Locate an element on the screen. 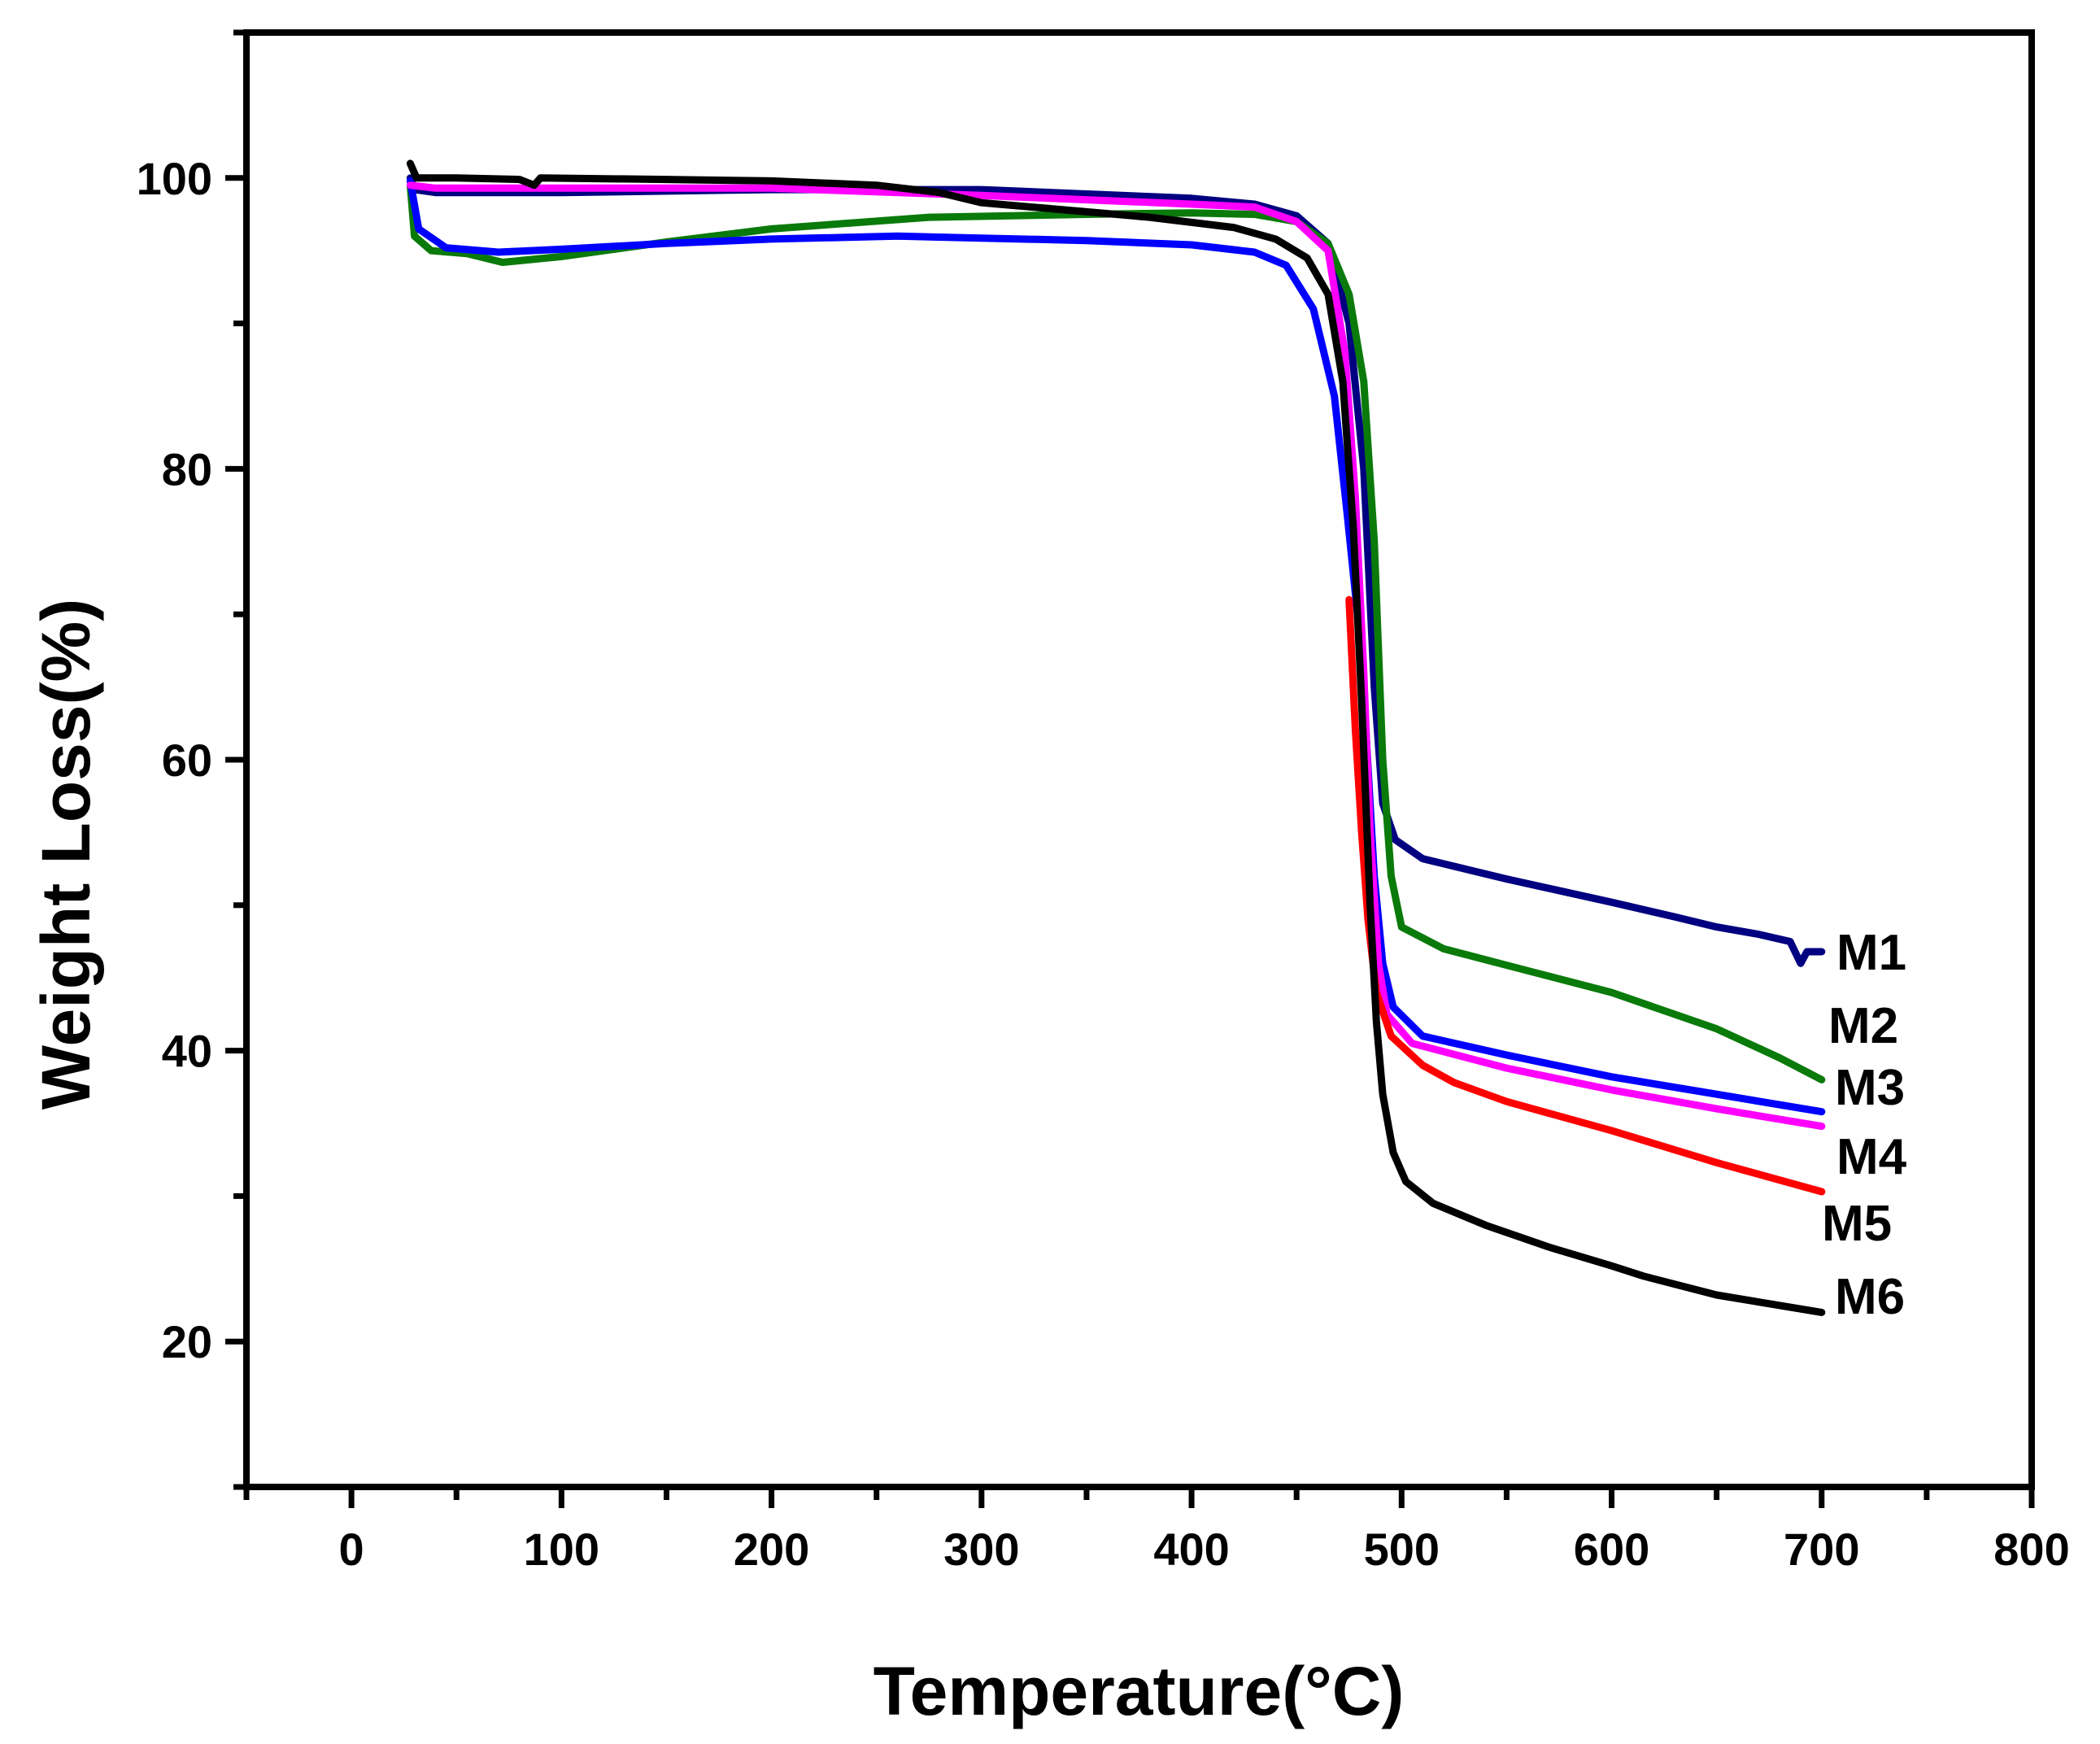  y-tick-label: 20 is located at coordinates (187, 1341).